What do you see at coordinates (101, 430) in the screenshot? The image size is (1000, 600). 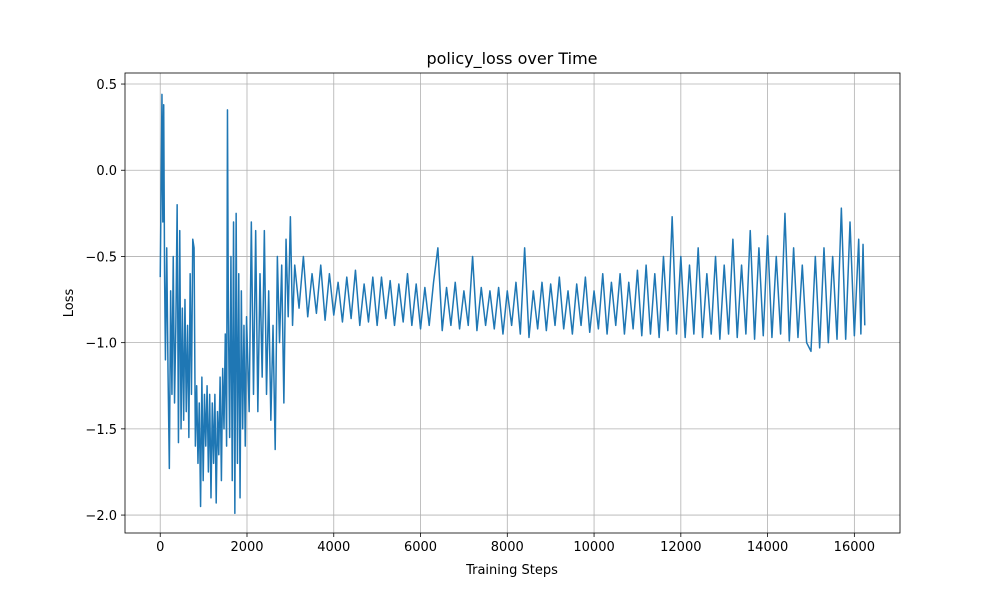 I see `y-tick-label: −1.5` at bounding box center [101, 430].